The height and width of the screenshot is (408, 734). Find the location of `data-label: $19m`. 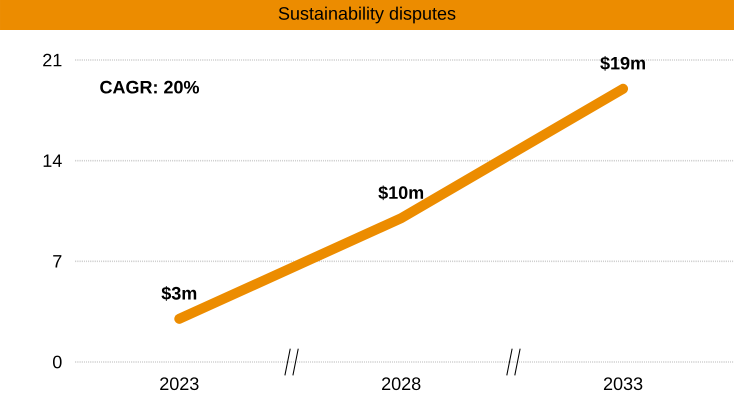

data-label: $19m is located at coordinates (622, 63).